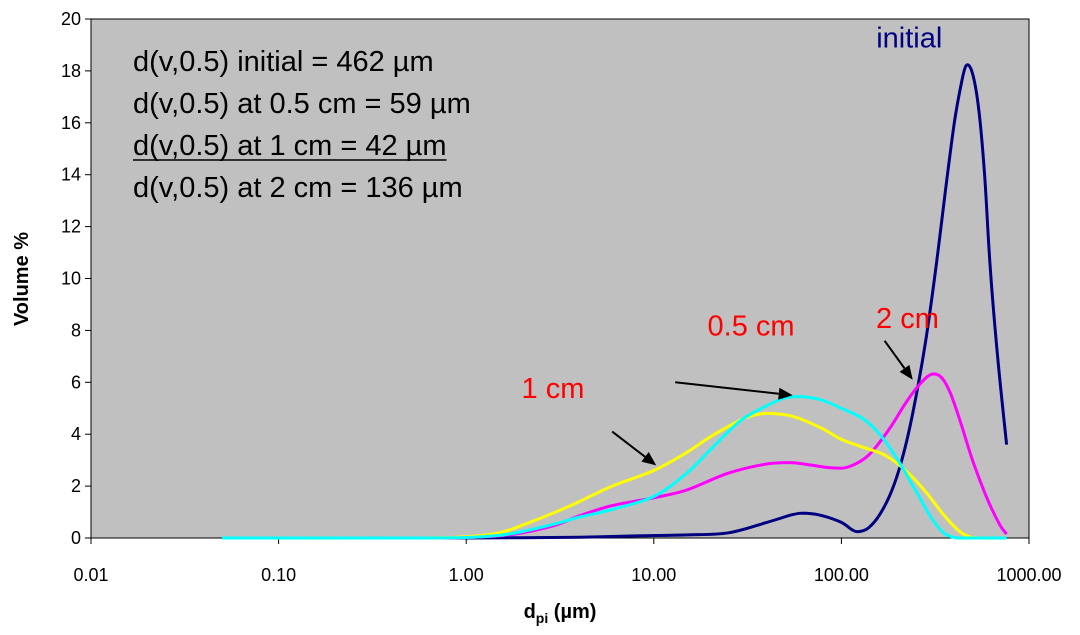  What do you see at coordinates (466, 575) in the screenshot?
I see `x-tick-label: 1.00` at bounding box center [466, 575].